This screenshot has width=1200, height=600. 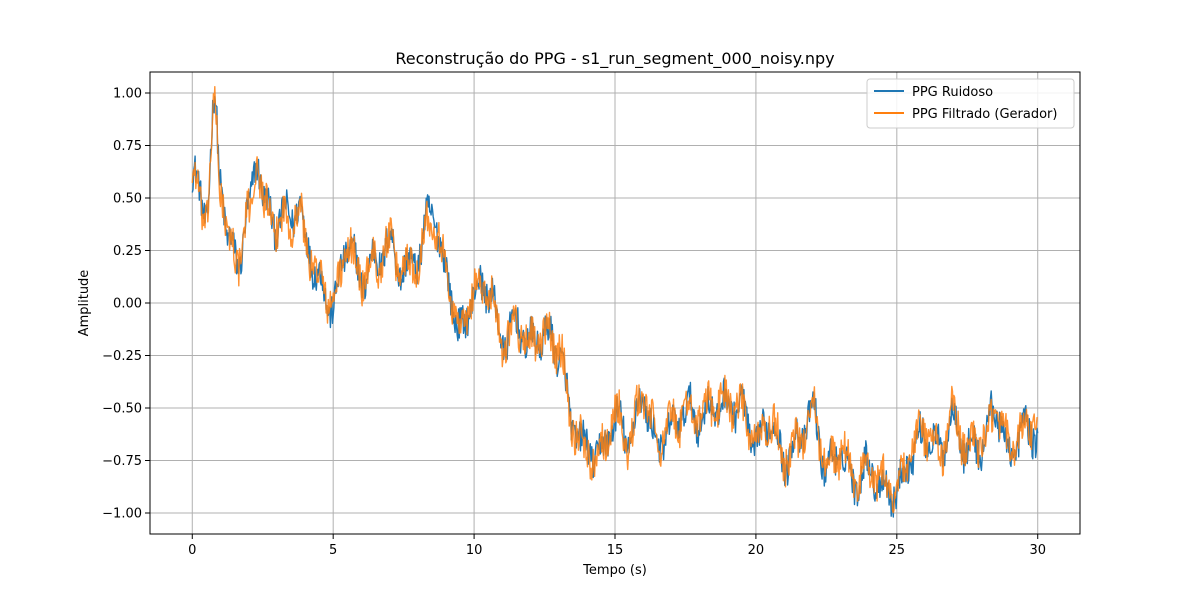 I want to click on y-tick-label: −0.50, so click(x=122, y=409).